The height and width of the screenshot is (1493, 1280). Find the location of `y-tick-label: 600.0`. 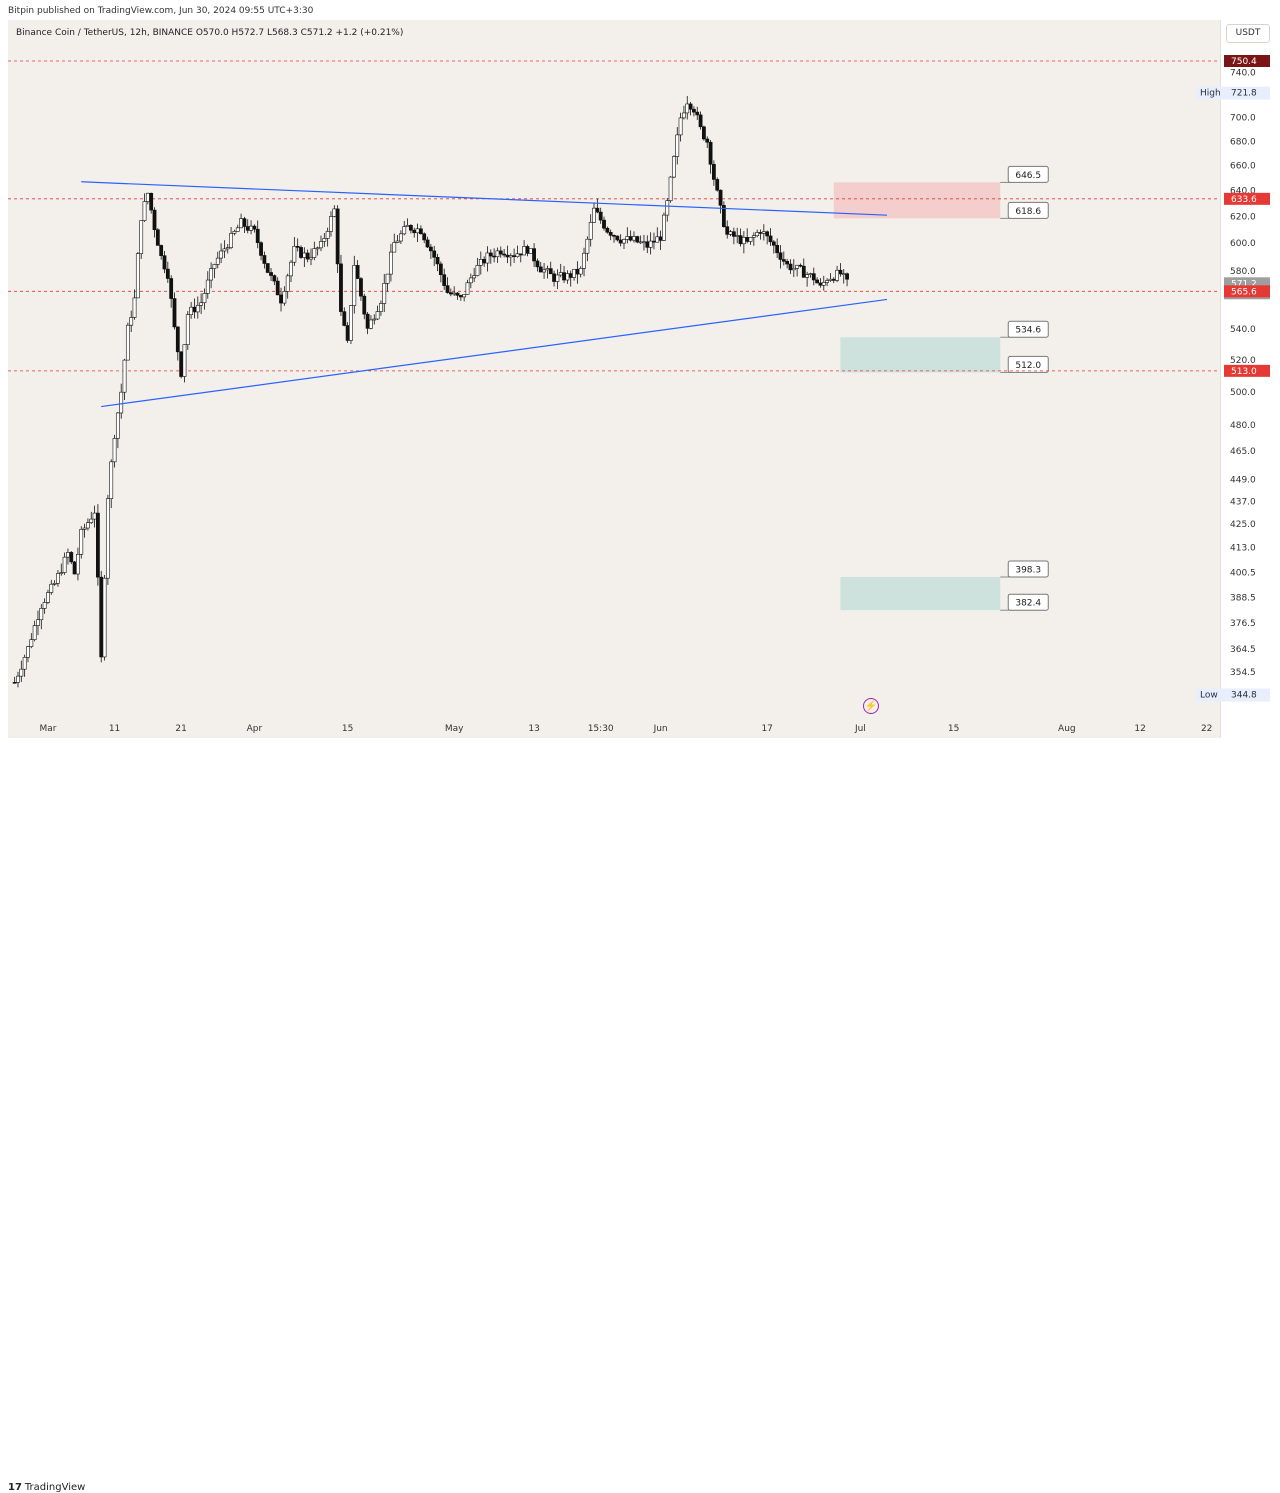

y-tick-label: 600.0 is located at coordinates (1243, 244).